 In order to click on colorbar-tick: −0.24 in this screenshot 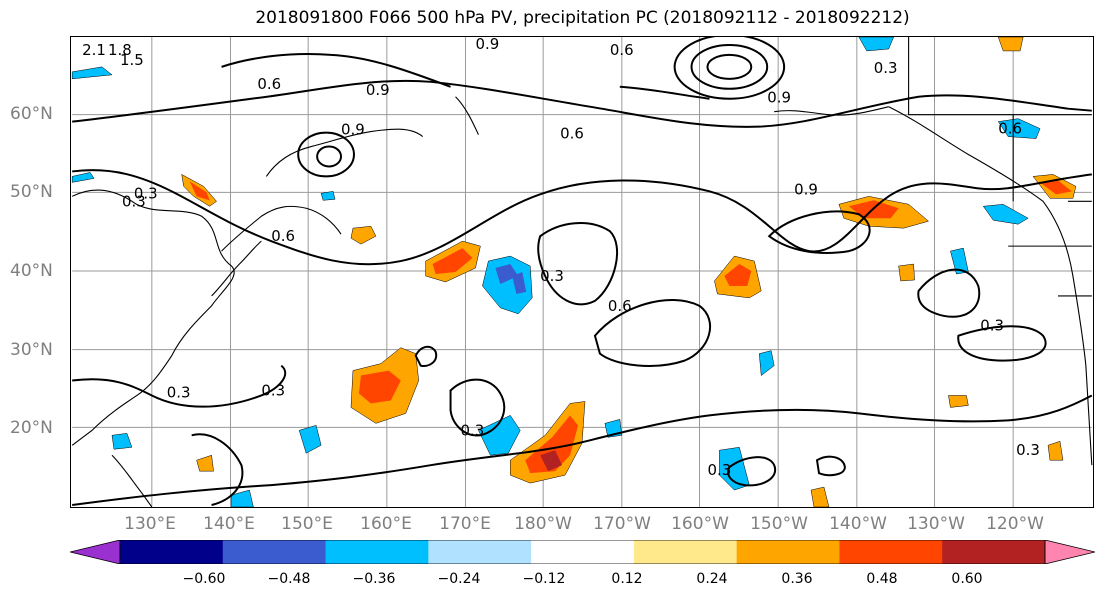, I will do `click(459, 579)`.